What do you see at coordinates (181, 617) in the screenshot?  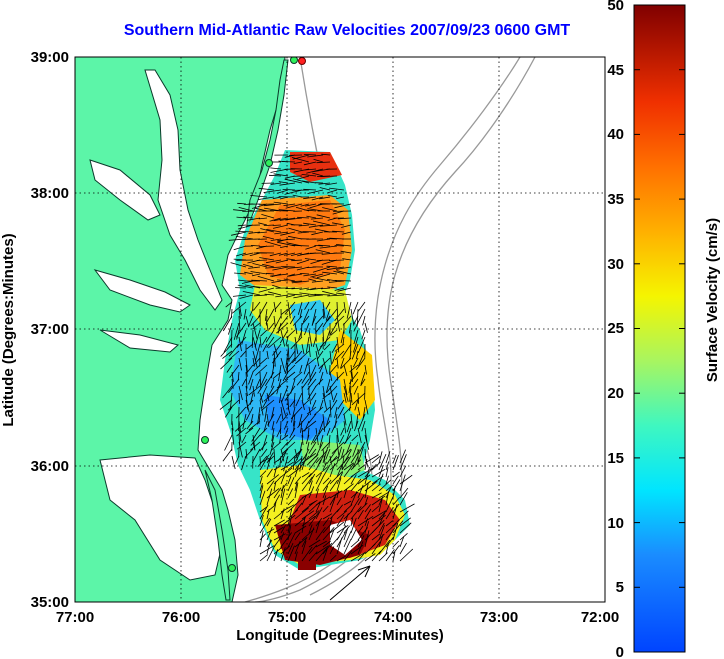 I see `x-tick-label: 76:00` at bounding box center [181, 617].